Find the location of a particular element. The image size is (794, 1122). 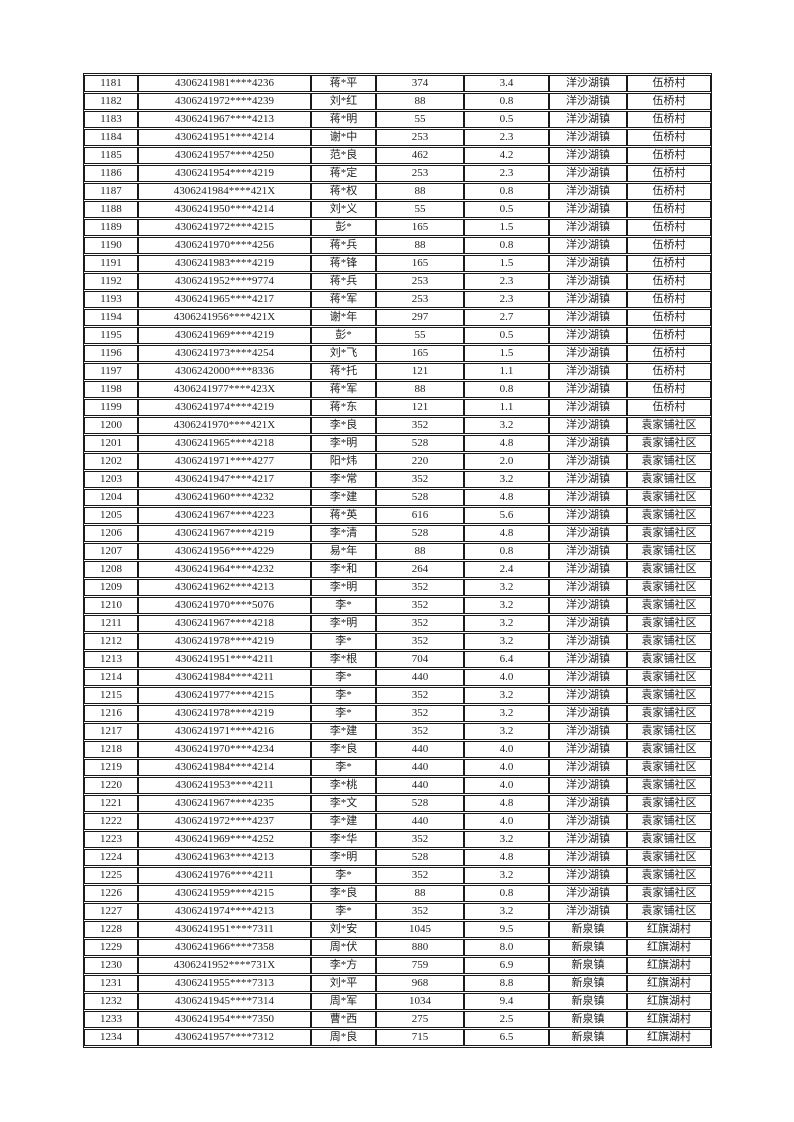

cell-id-number: 4306241972****4237 is located at coordinates (224, 821).